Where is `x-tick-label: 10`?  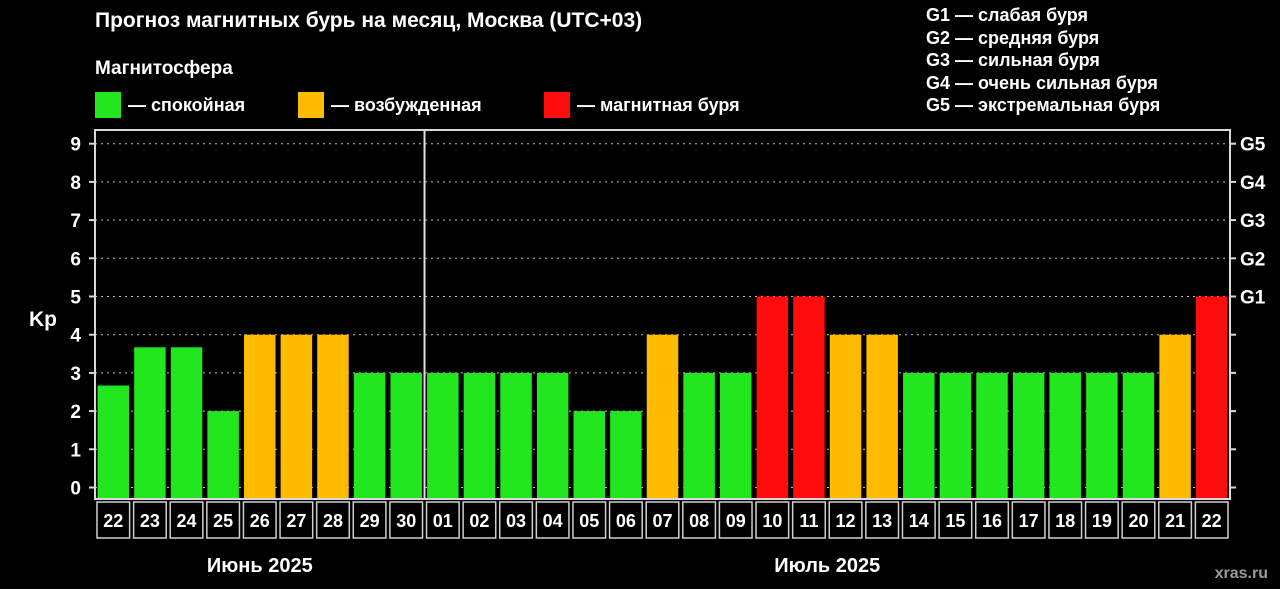 x-tick-label: 10 is located at coordinates (772, 521).